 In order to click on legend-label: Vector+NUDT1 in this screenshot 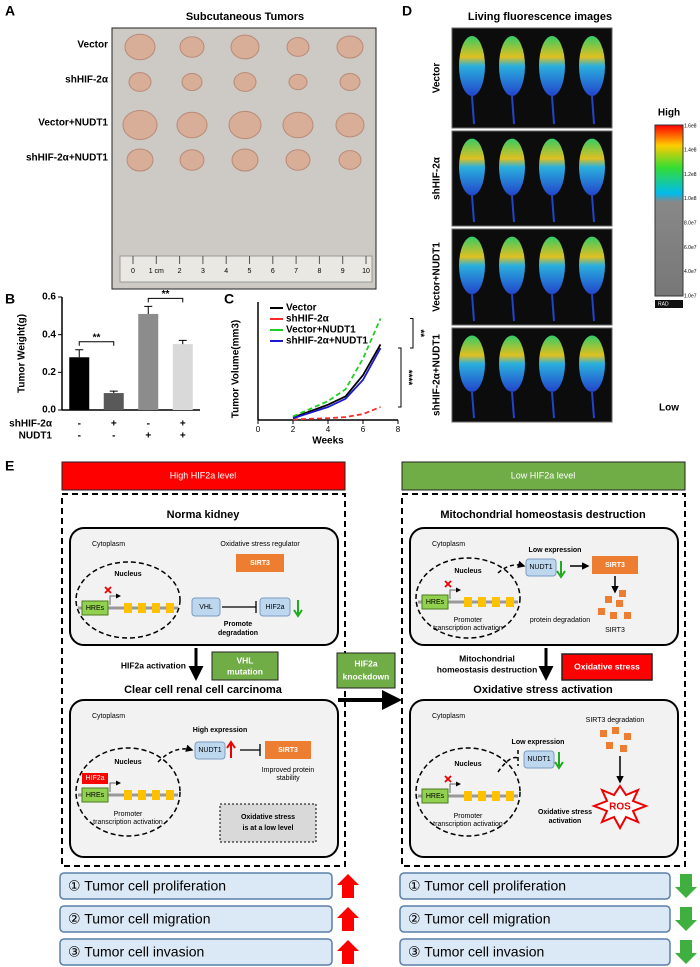, I will do `click(321, 330)`.